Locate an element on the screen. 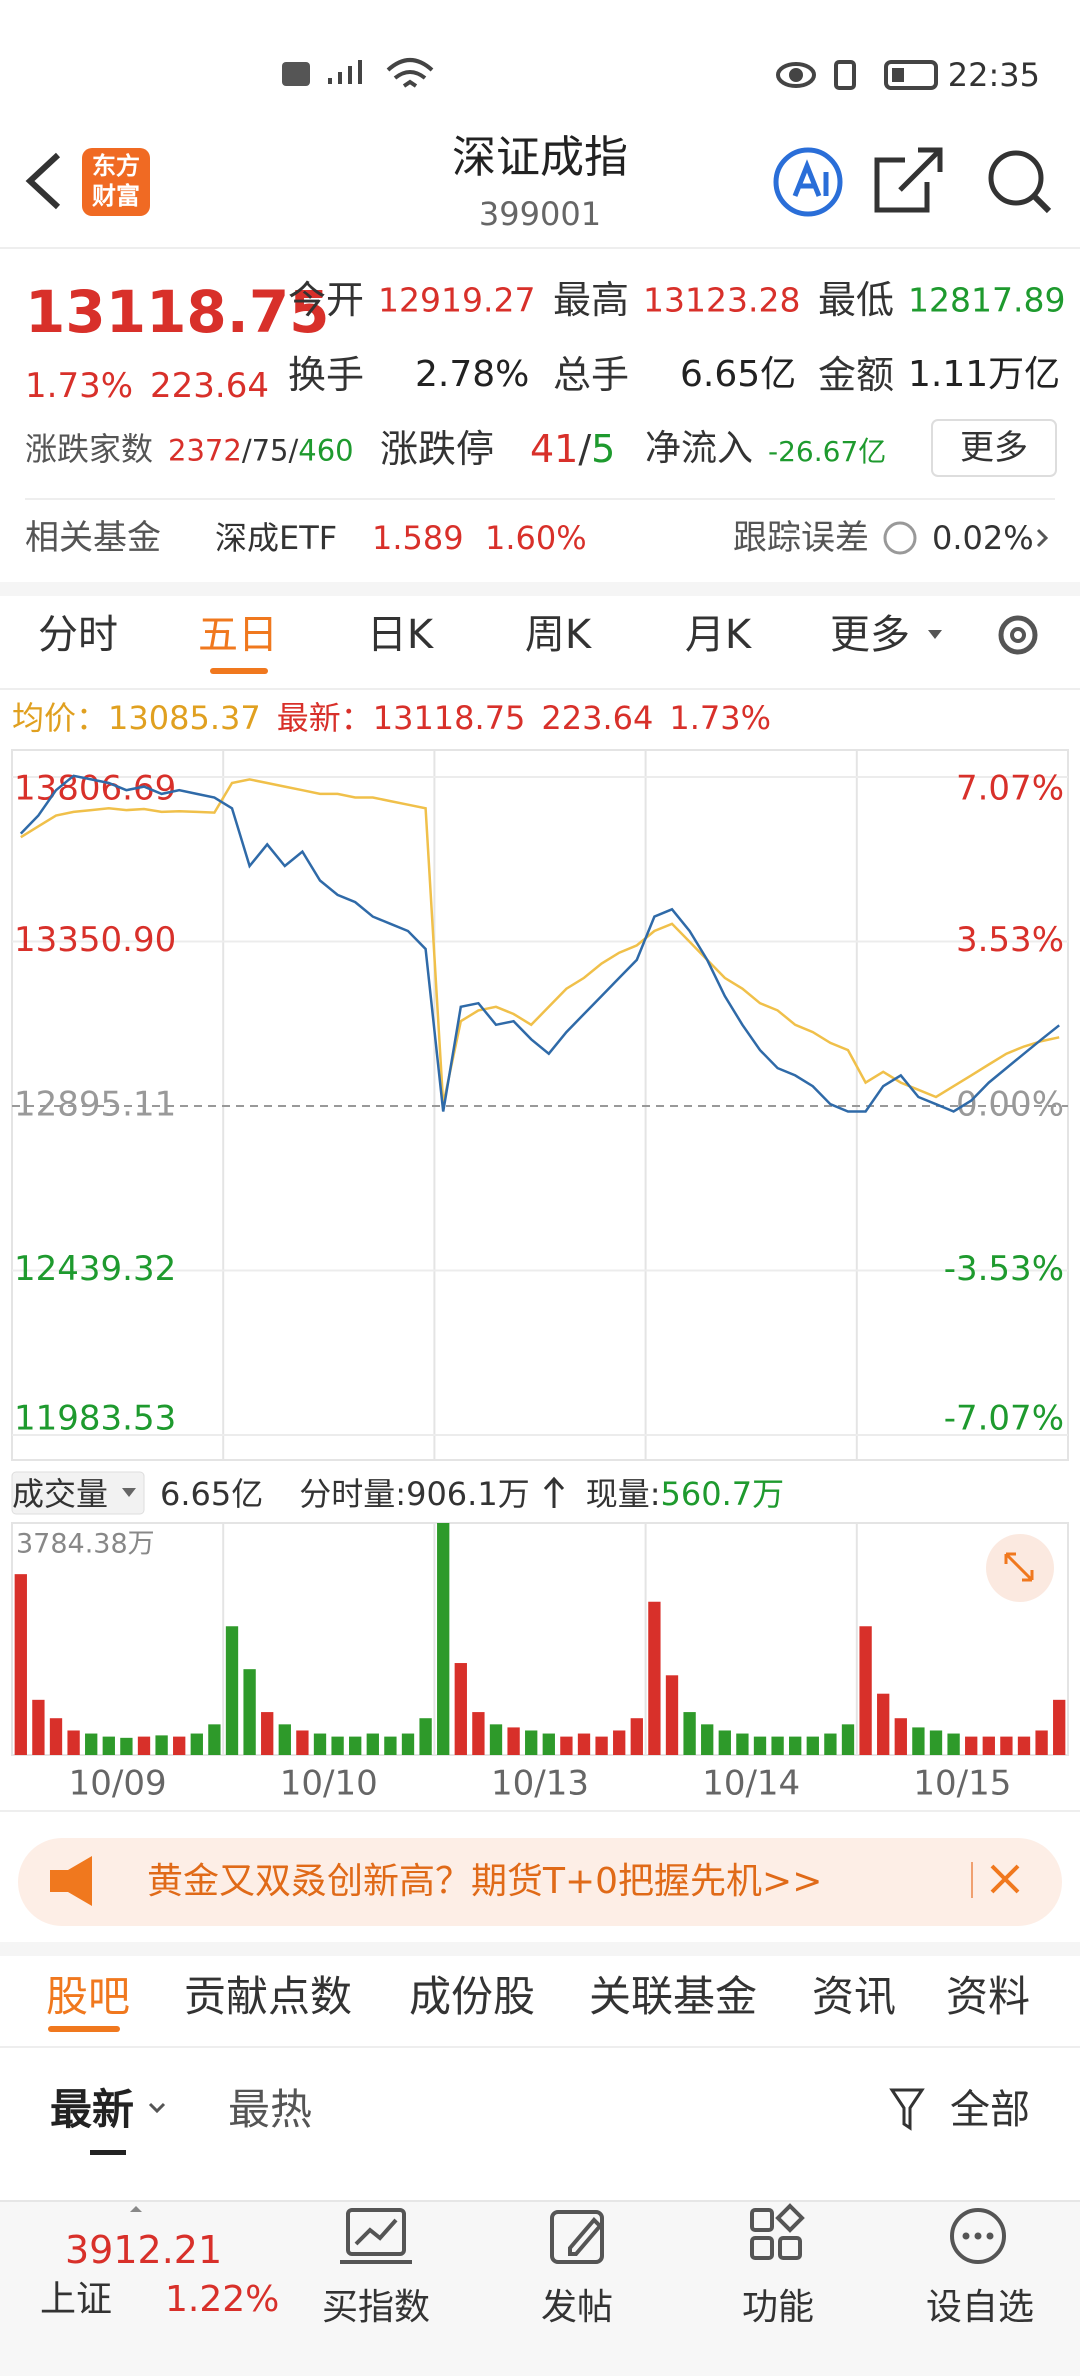  sub-tab: 成份股 is located at coordinates (472, 1996).